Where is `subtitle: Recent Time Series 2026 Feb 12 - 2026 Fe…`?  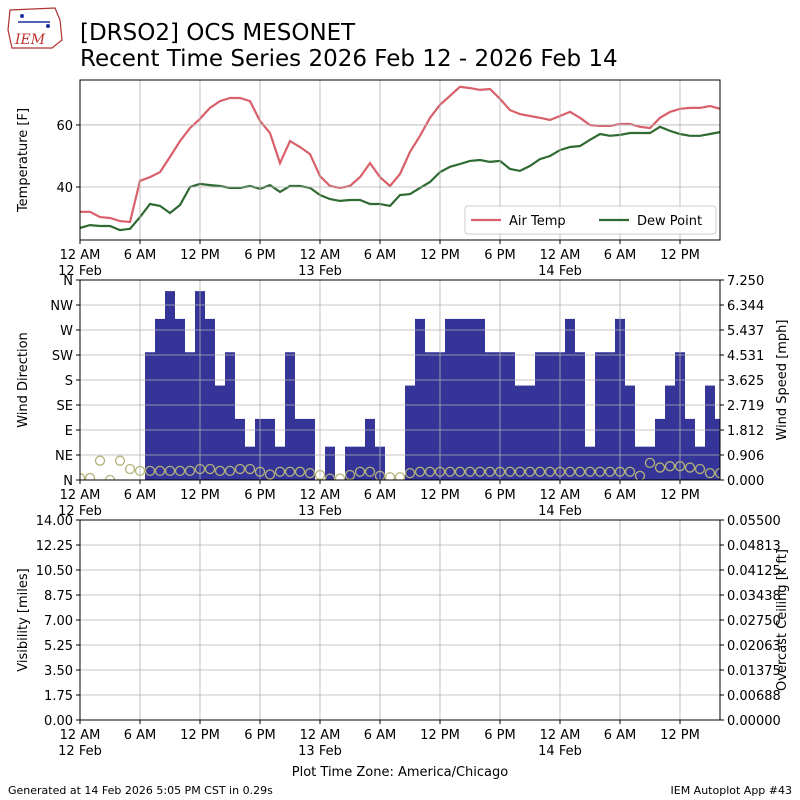
subtitle: Recent Time Series 2026 Feb 12 - 2026 Fe… is located at coordinates (349, 59).